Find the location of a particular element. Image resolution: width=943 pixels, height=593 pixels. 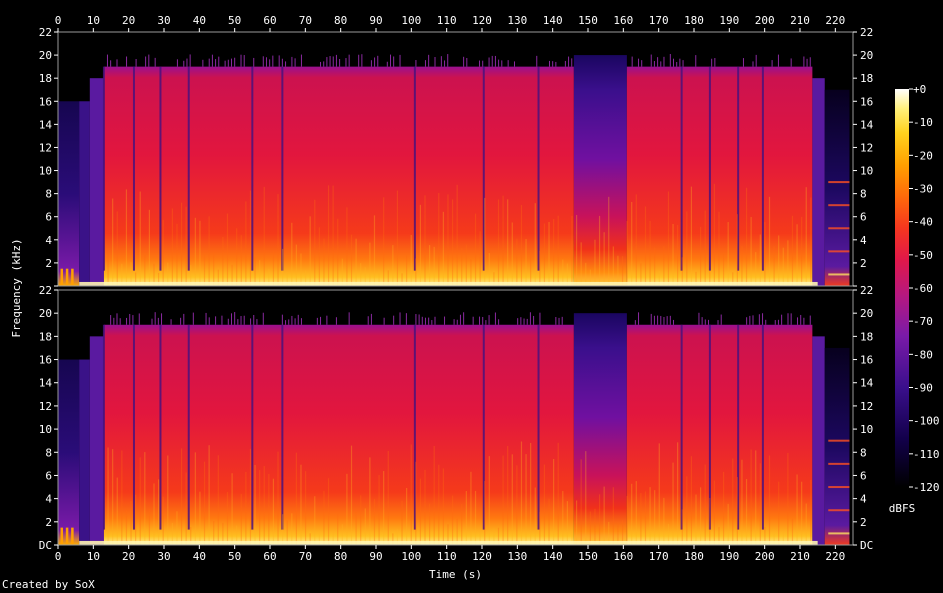

y-tick-label-right: 22 is located at coordinates (866, 290).